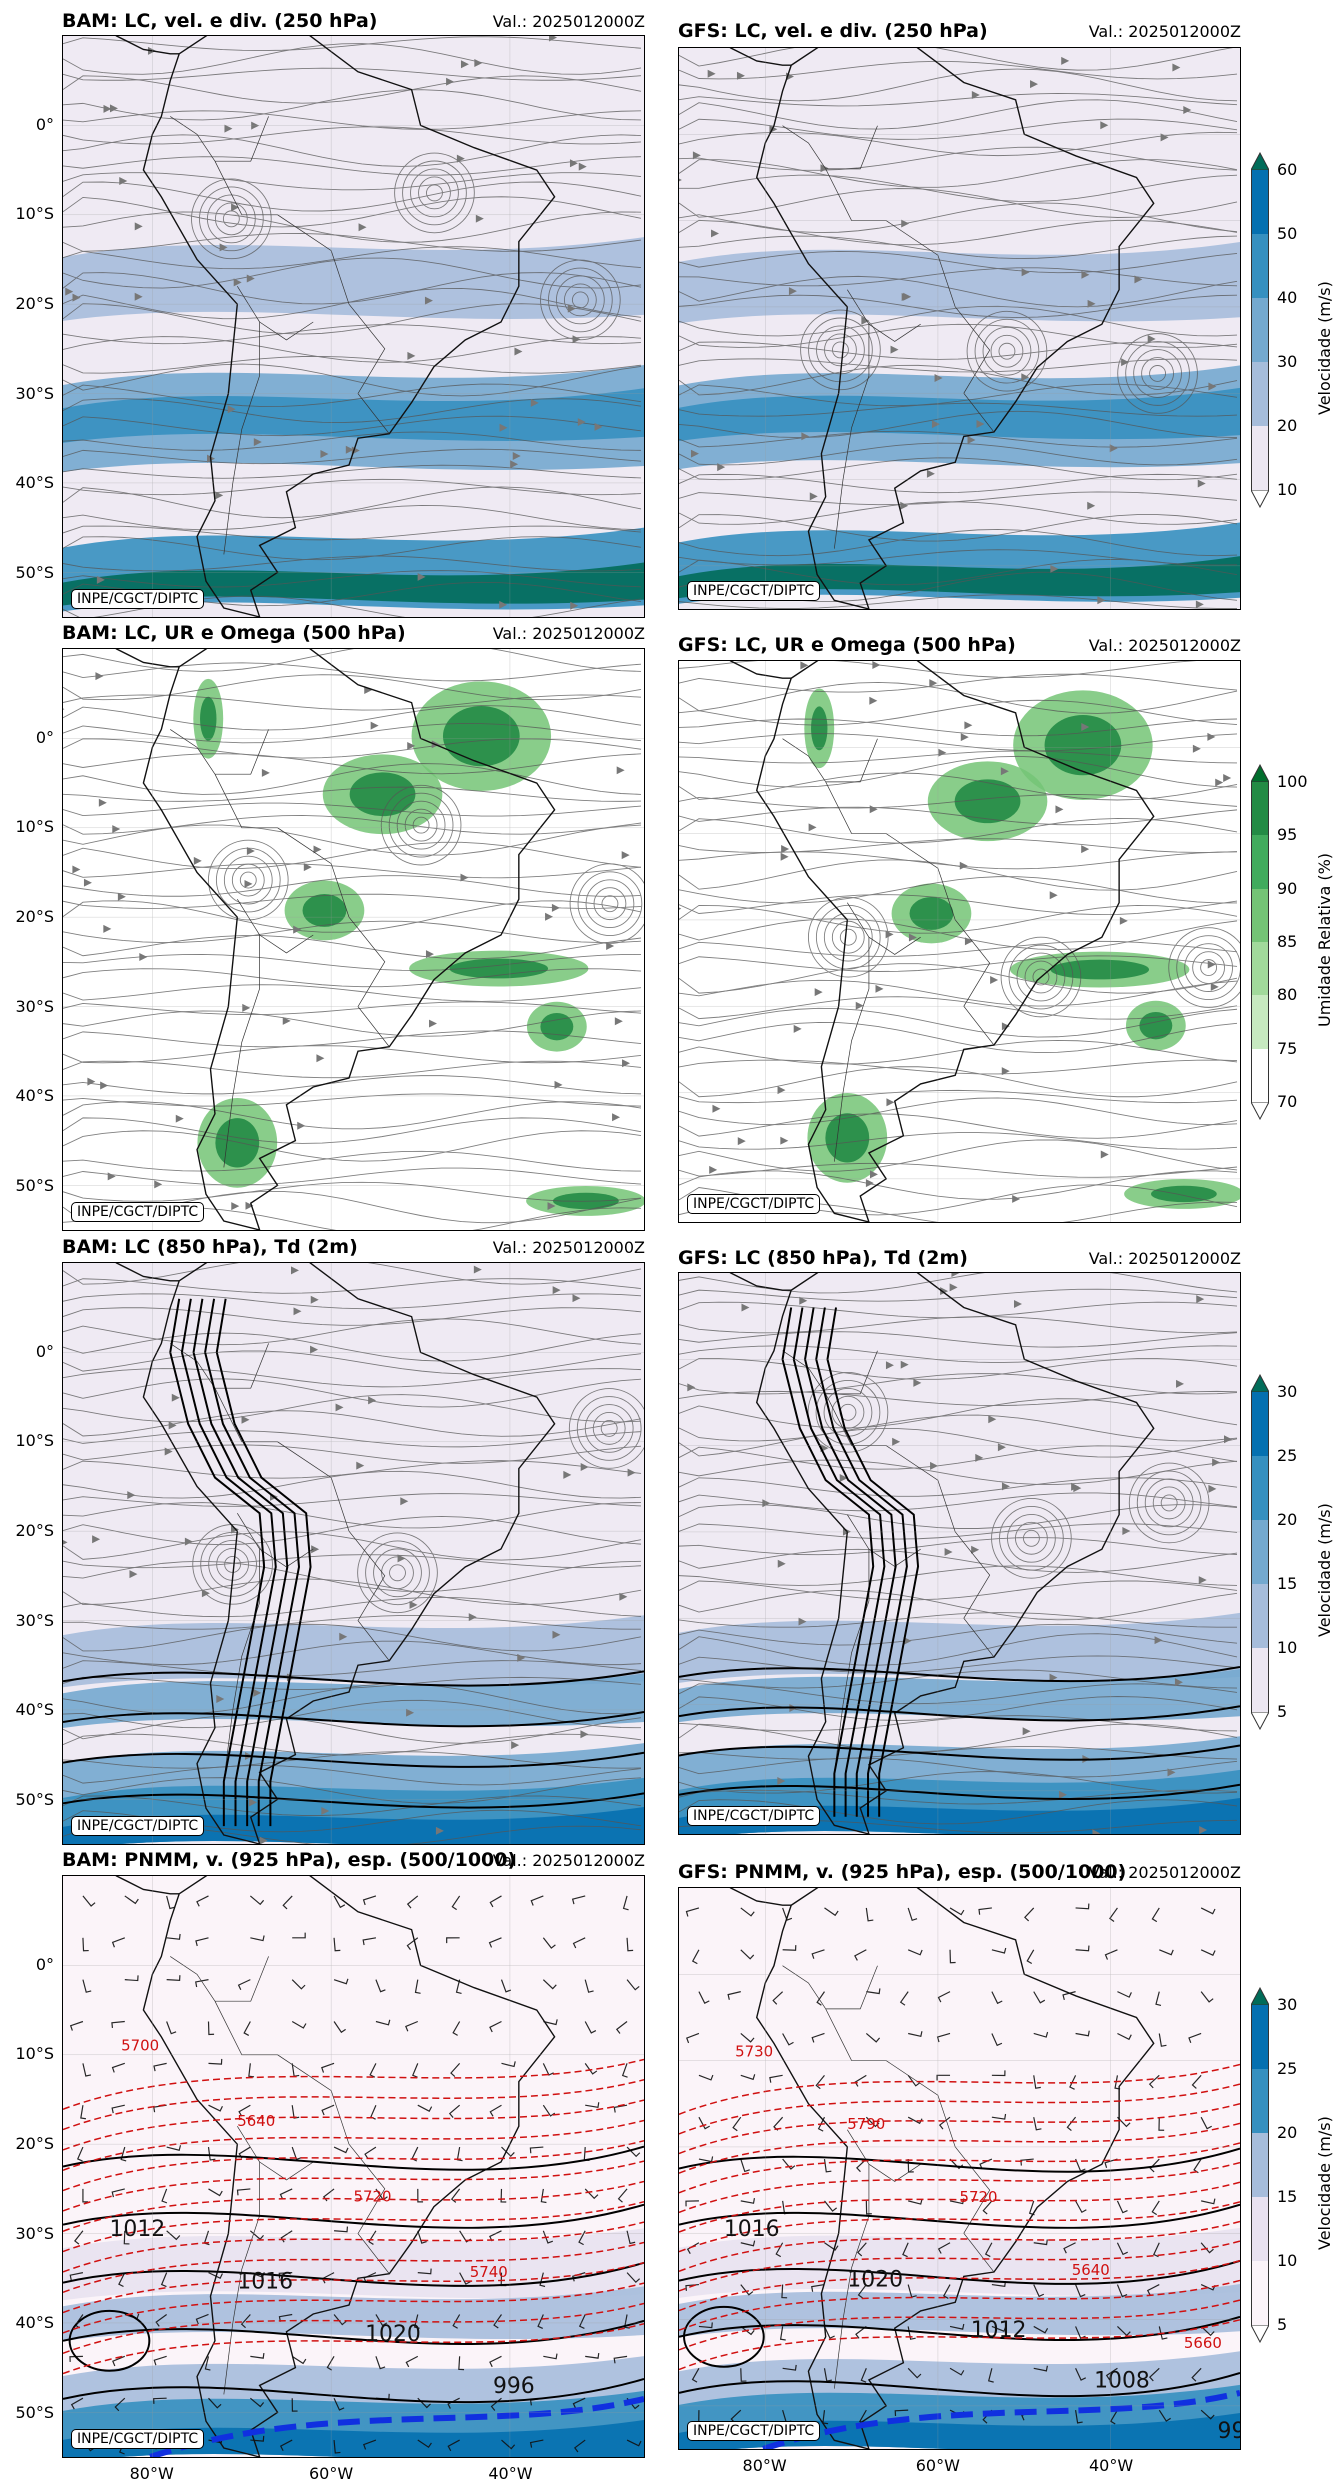 The image size is (1334, 2483). Describe the element at coordinates (1229, 2431) in the screenshot. I see `isobar-label: 992` at that location.